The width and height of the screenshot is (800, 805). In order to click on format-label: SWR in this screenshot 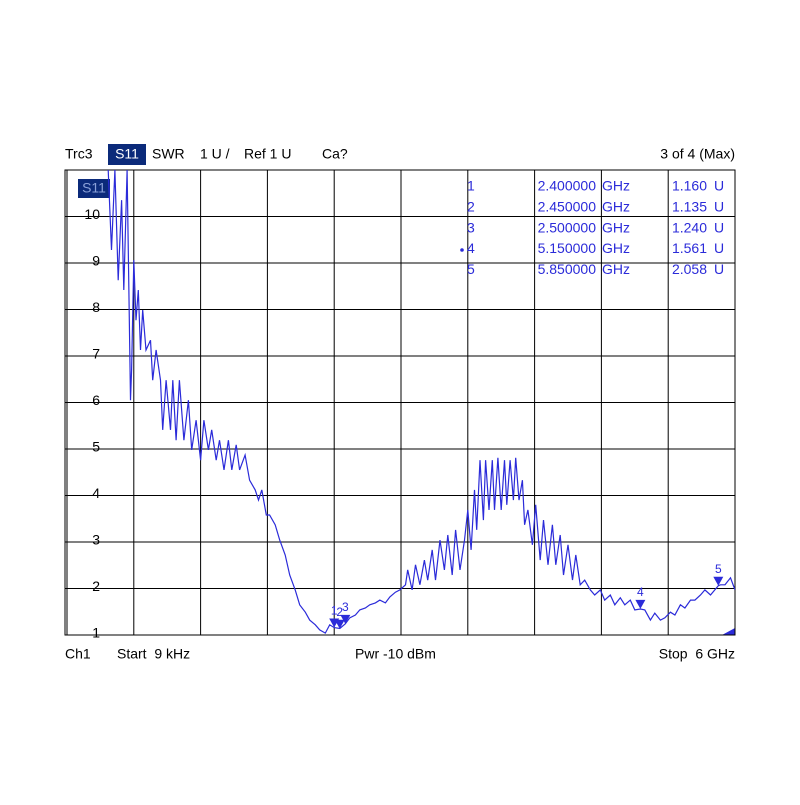, I will do `click(168, 154)`.